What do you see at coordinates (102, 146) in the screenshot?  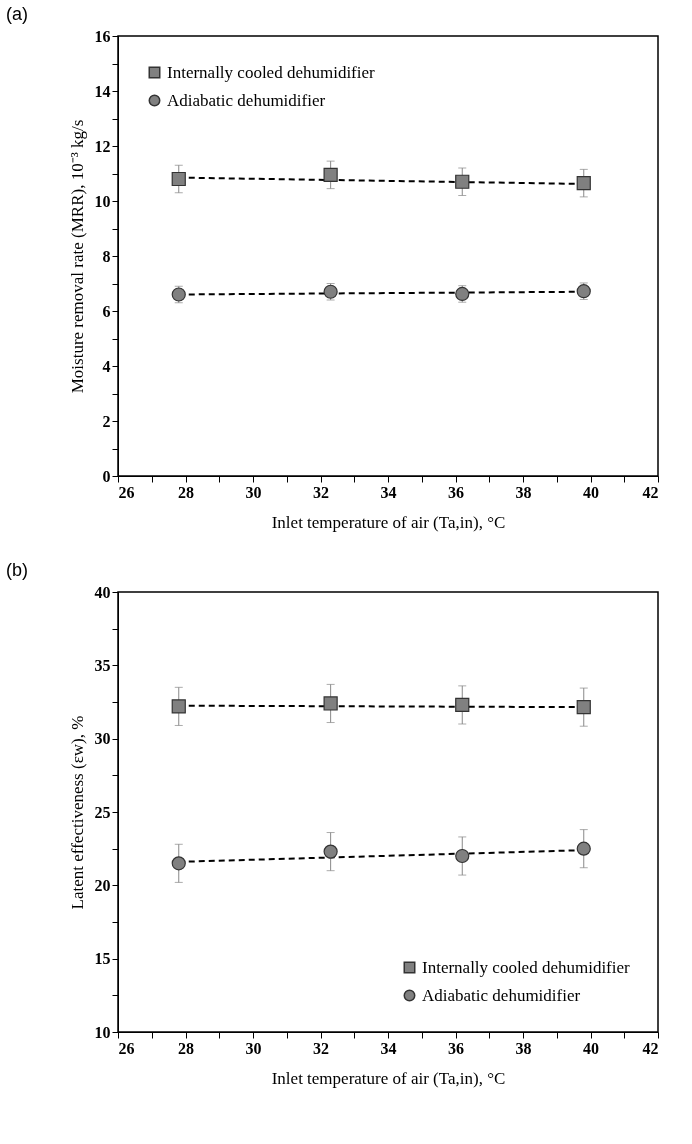 I see `y-tick-label: 12` at bounding box center [102, 146].